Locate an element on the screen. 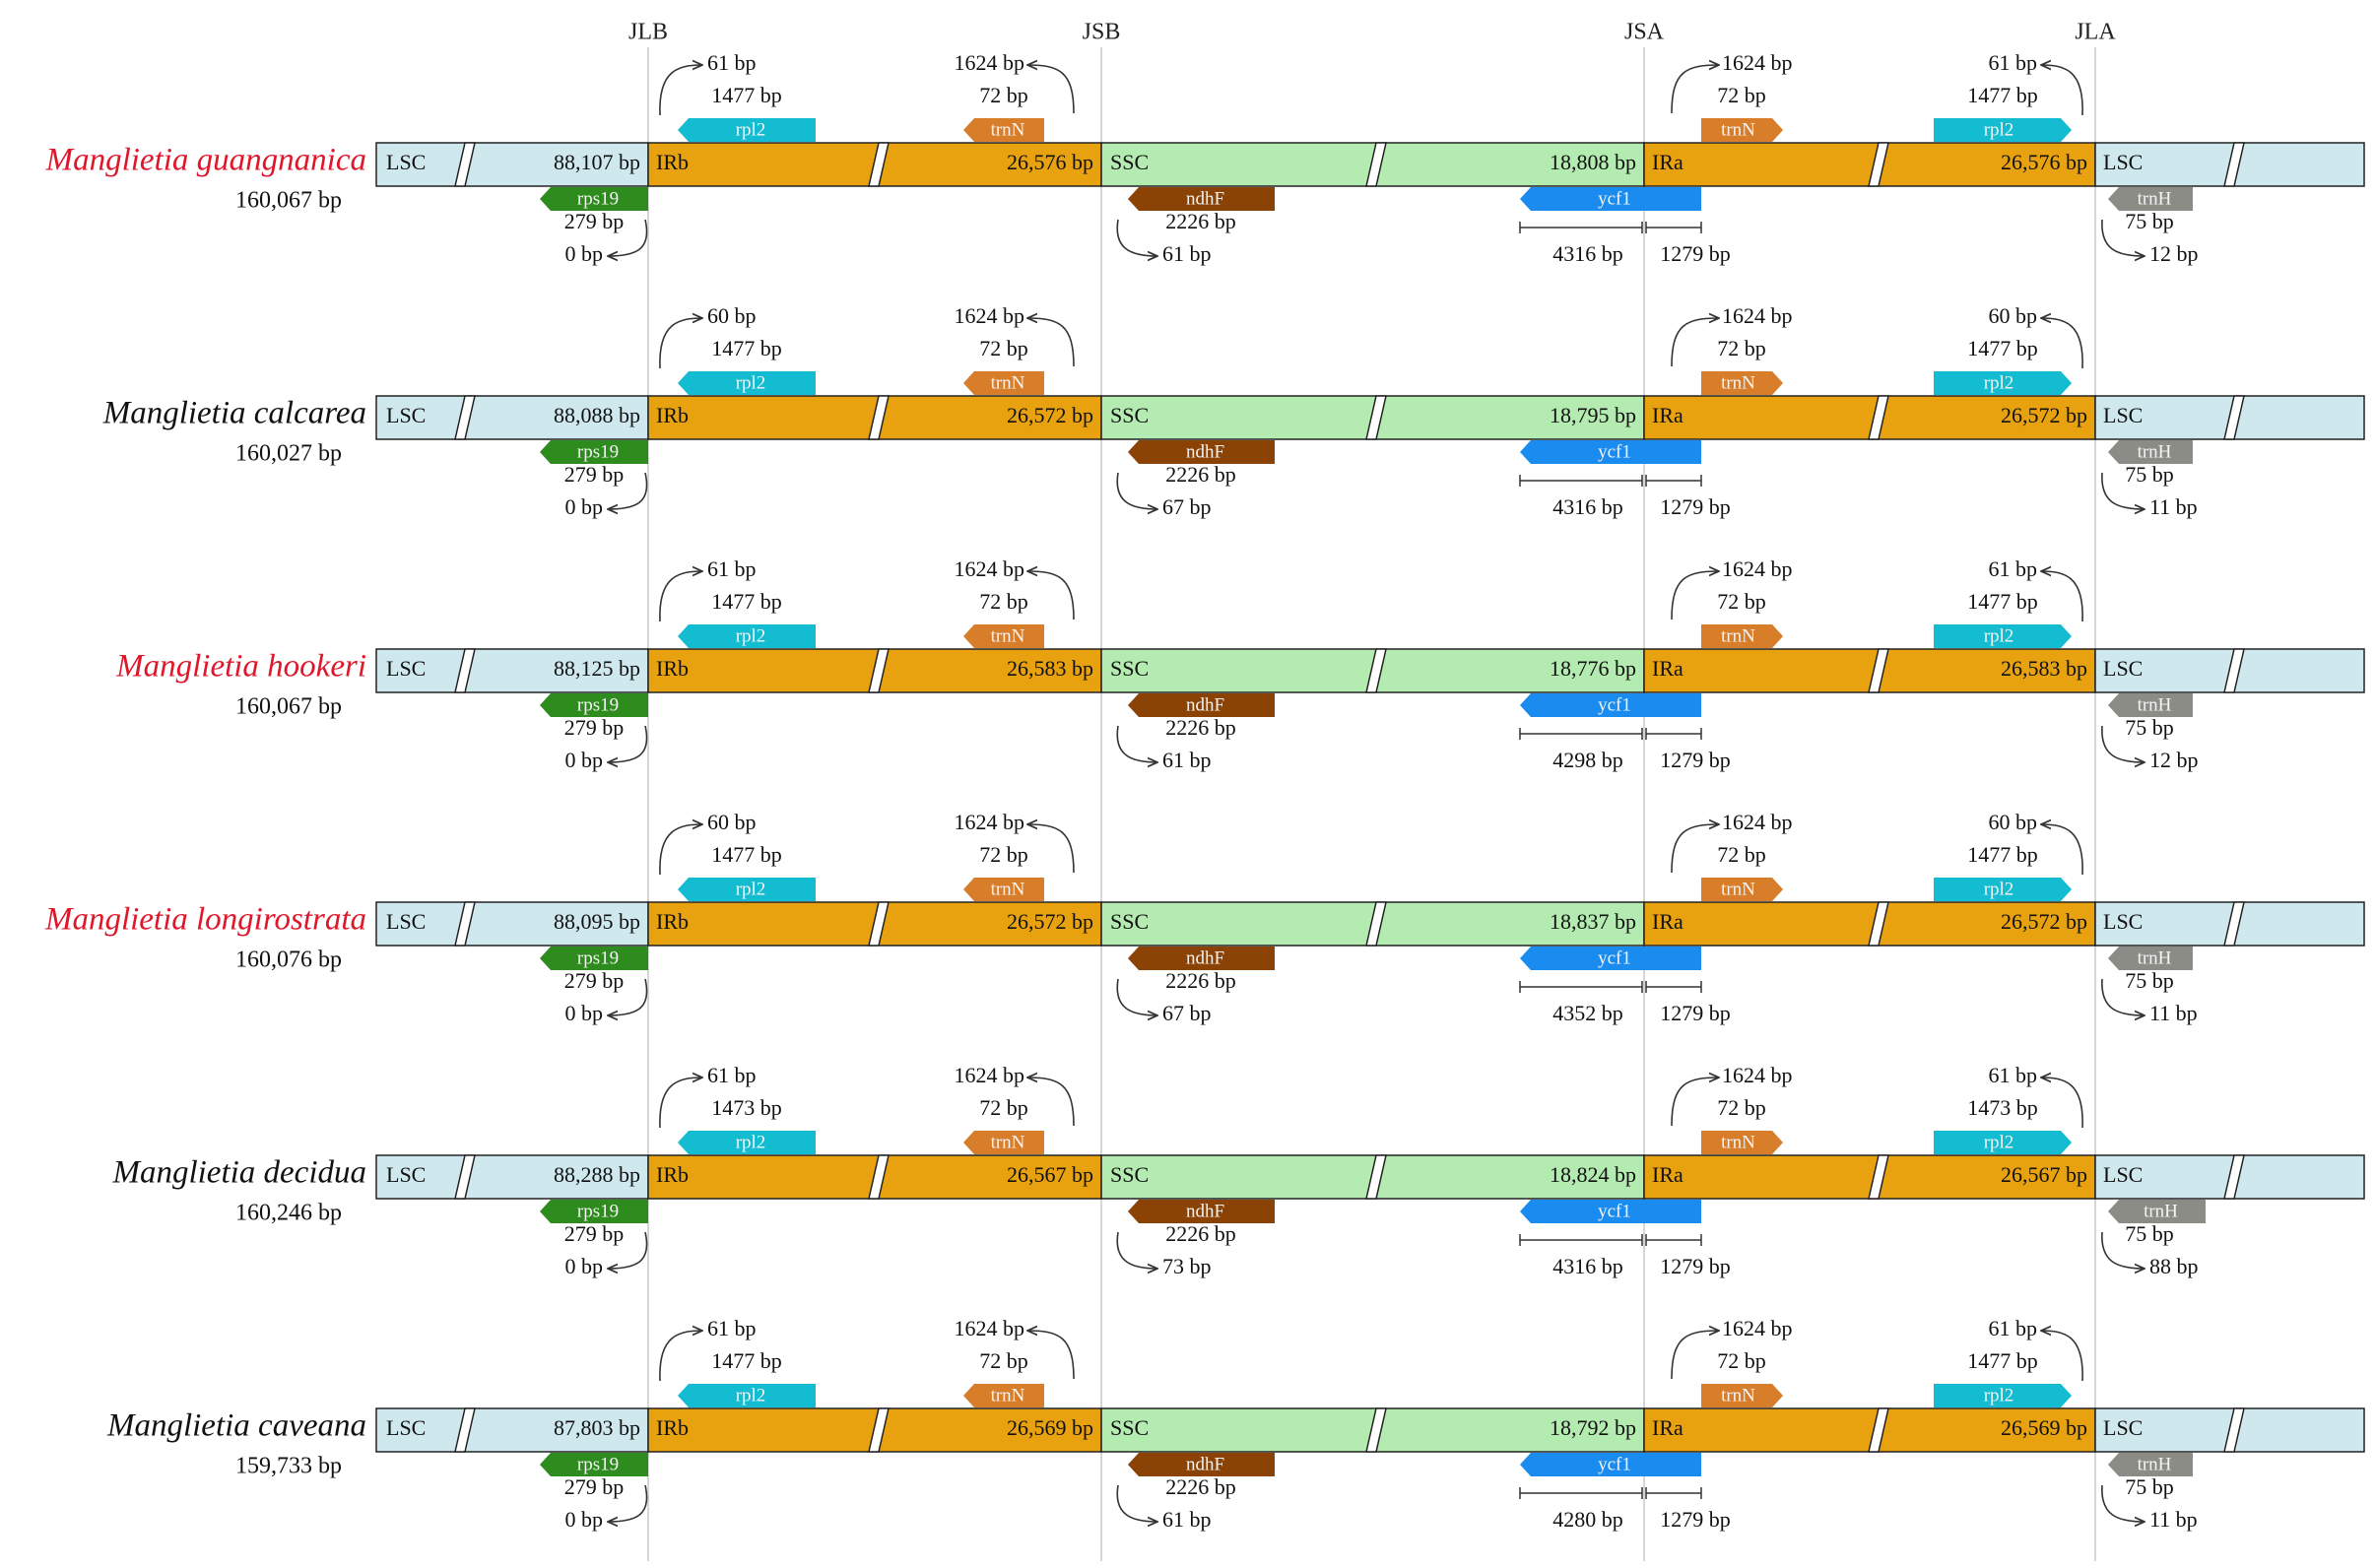  lsc-label: LSC is located at coordinates (406, 1428).